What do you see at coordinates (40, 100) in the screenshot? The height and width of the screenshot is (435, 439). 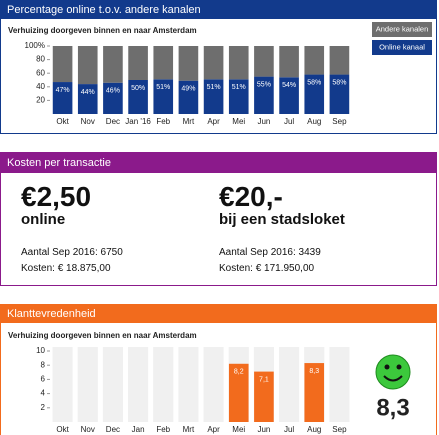 I see `y-tick-label: 20` at bounding box center [40, 100].